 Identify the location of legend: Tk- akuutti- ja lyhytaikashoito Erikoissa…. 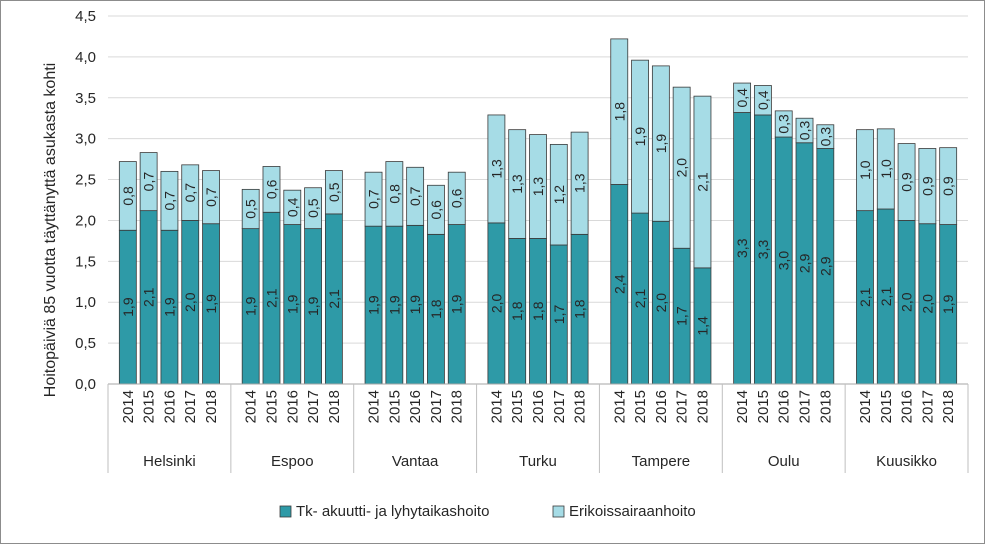
(487, 511).